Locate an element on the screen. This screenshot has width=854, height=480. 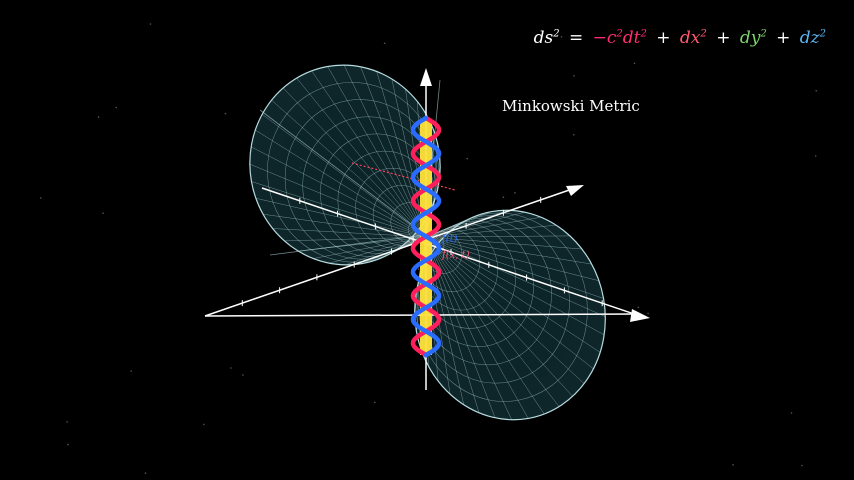
vector-label-fxt: f(x, t) is located at coordinates (455, 255).